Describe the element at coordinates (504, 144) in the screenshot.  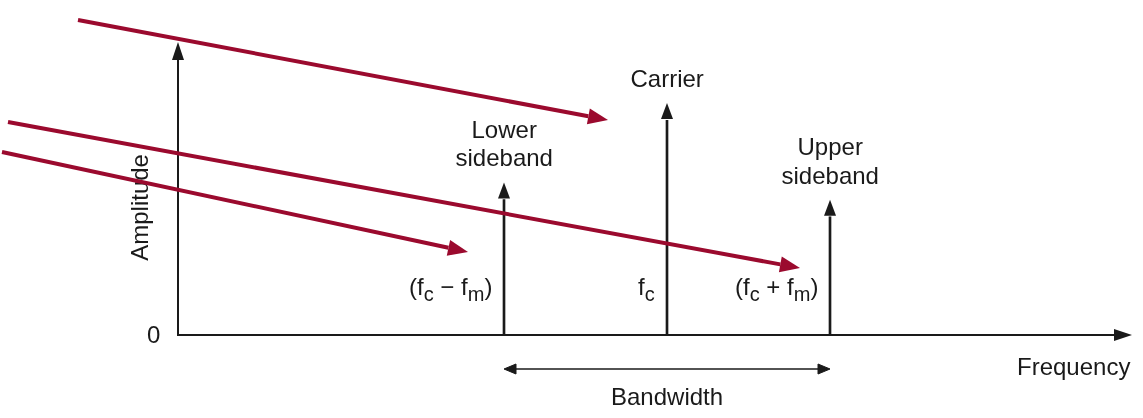
I see `annotation: Lower sideband` at that location.